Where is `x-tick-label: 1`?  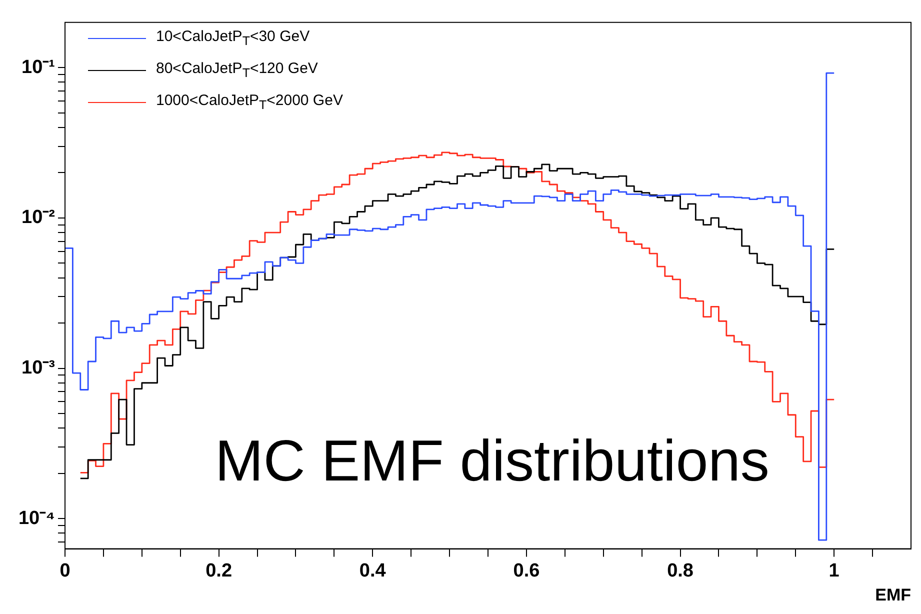
x-tick-label: 1 is located at coordinates (834, 571).